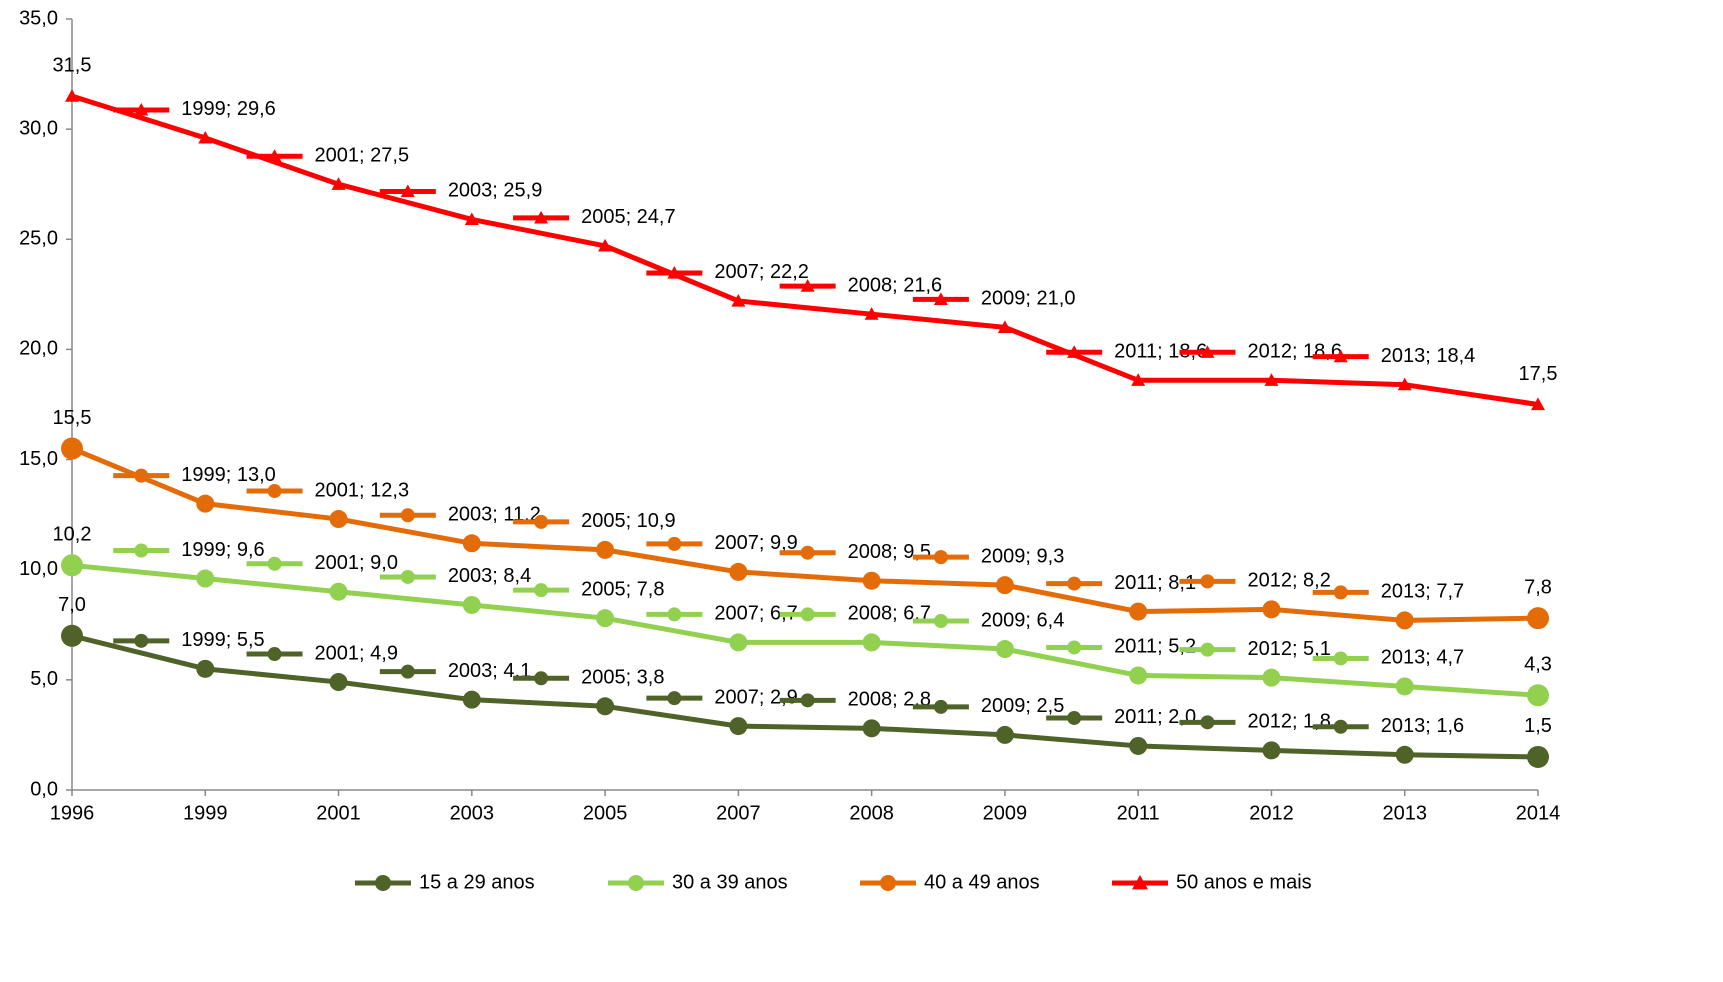 The image size is (1723, 982). I want to click on x-tick-label: 2003, so click(472, 813).